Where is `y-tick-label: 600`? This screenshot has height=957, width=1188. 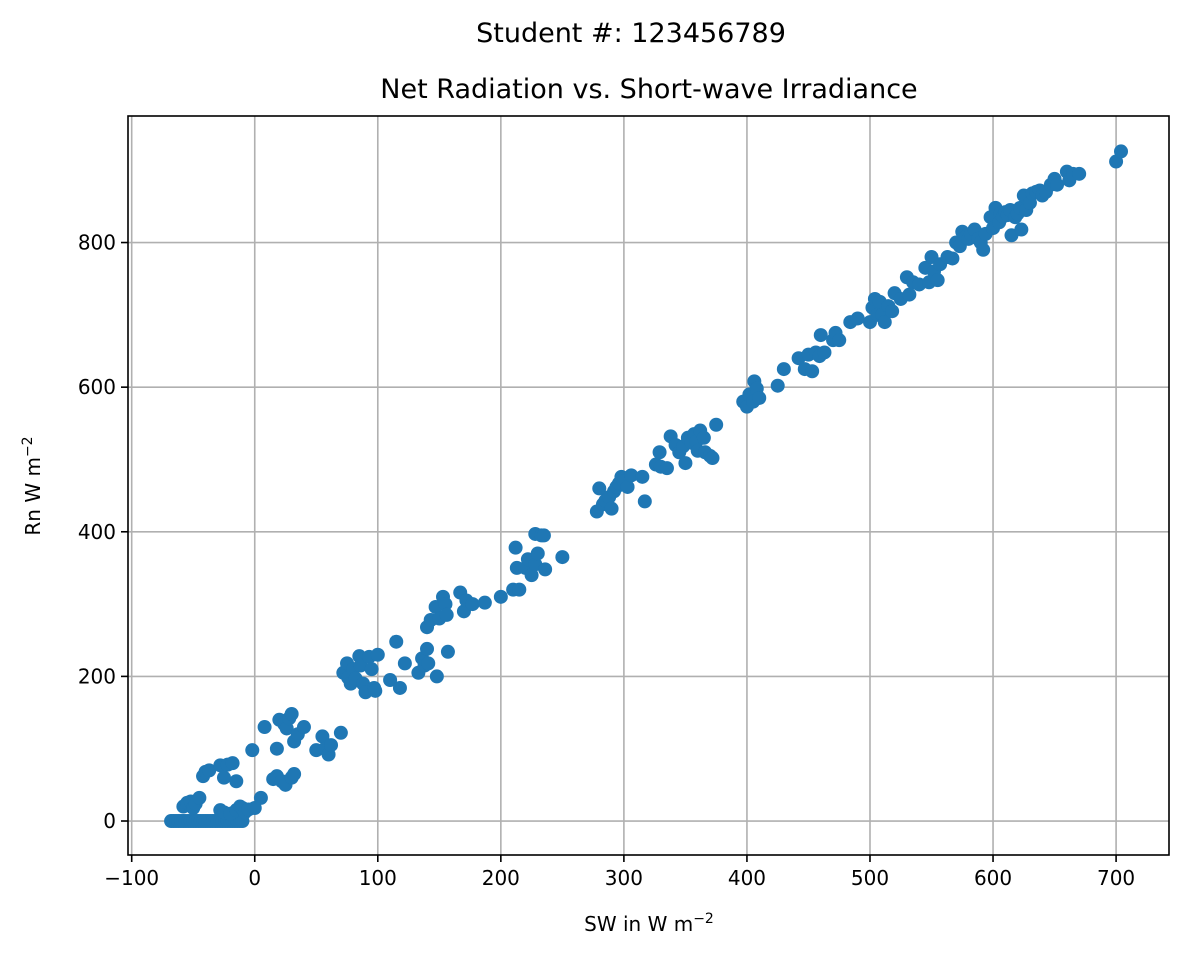 y-tick-label: 600 is located at coordinates (97, 387).